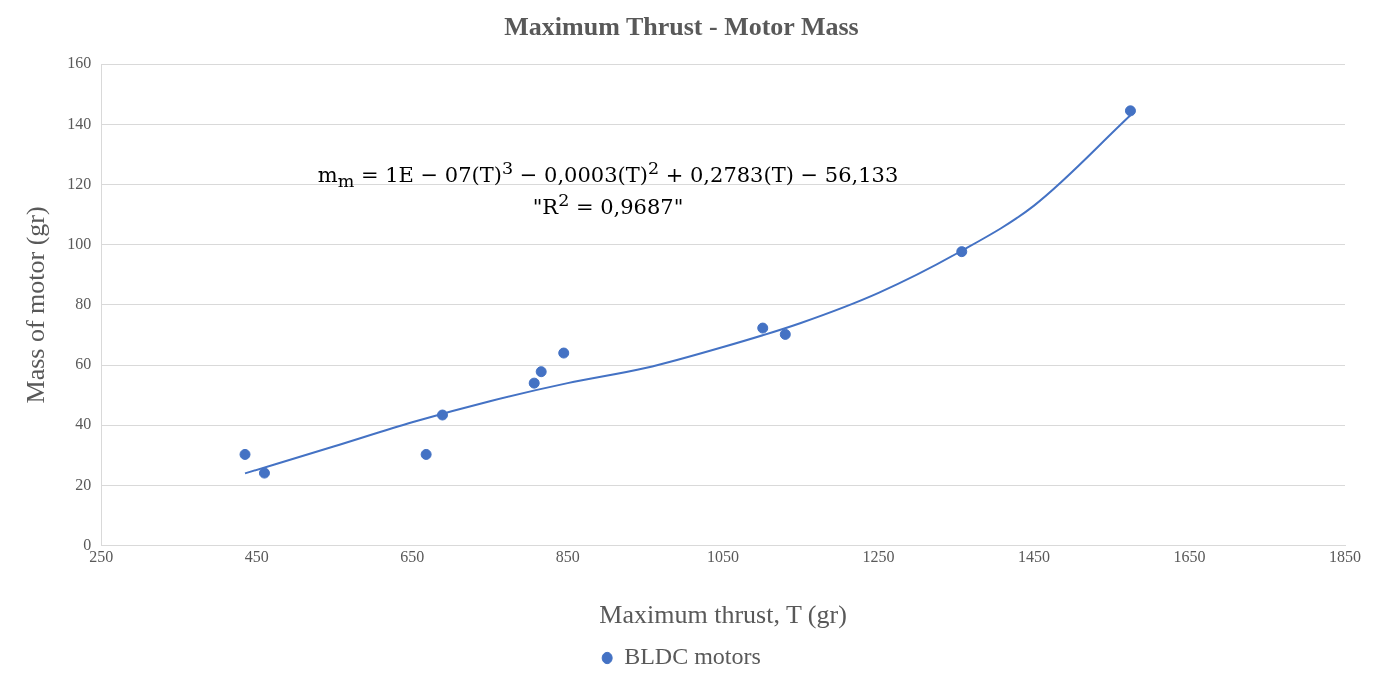 Image resolution: width=1373 pixels, height=693 pixels. Describe the element at coordinates (79, 183) in the screenshot. I see `y-tick-label: 120` at that location.